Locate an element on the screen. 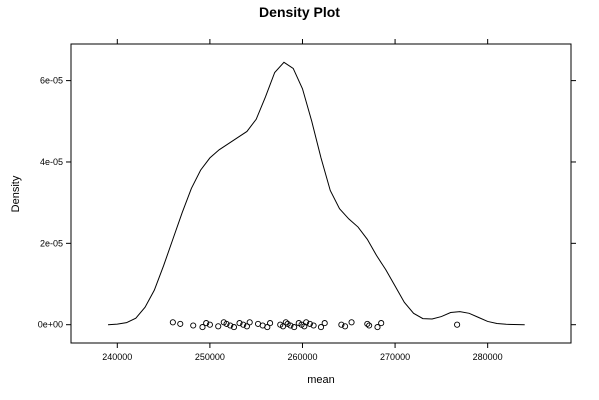  y-axis-label: Density is located at coordinates (16, 193).